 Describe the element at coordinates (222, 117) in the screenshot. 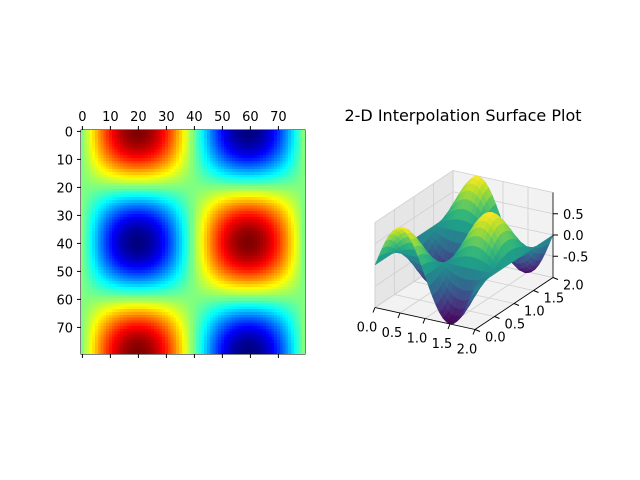

I see `heatmap-xtick-label: 50` at that location.